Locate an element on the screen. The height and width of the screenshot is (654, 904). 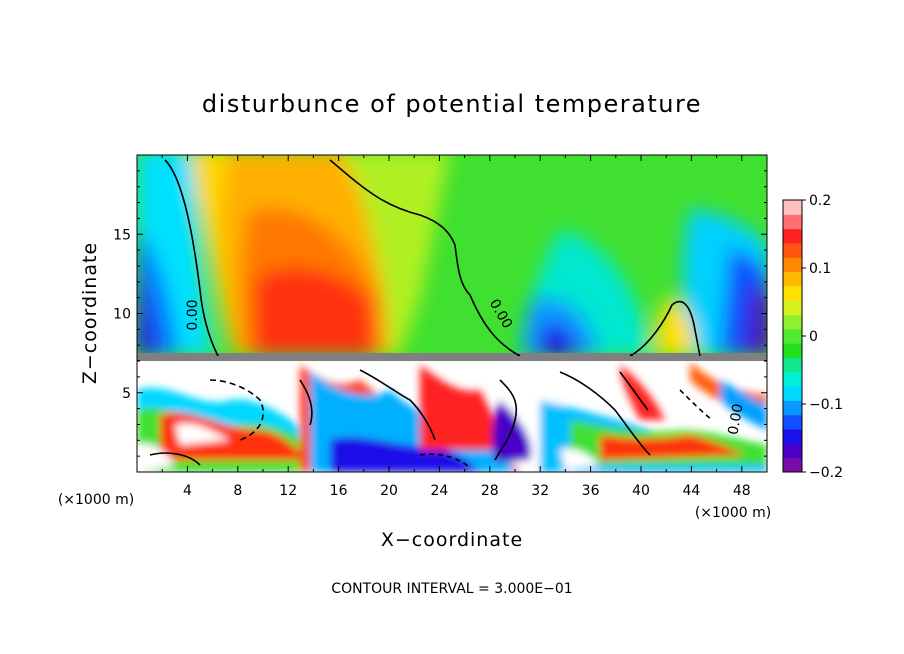
interface-contours is located at coordinates (452, 357).